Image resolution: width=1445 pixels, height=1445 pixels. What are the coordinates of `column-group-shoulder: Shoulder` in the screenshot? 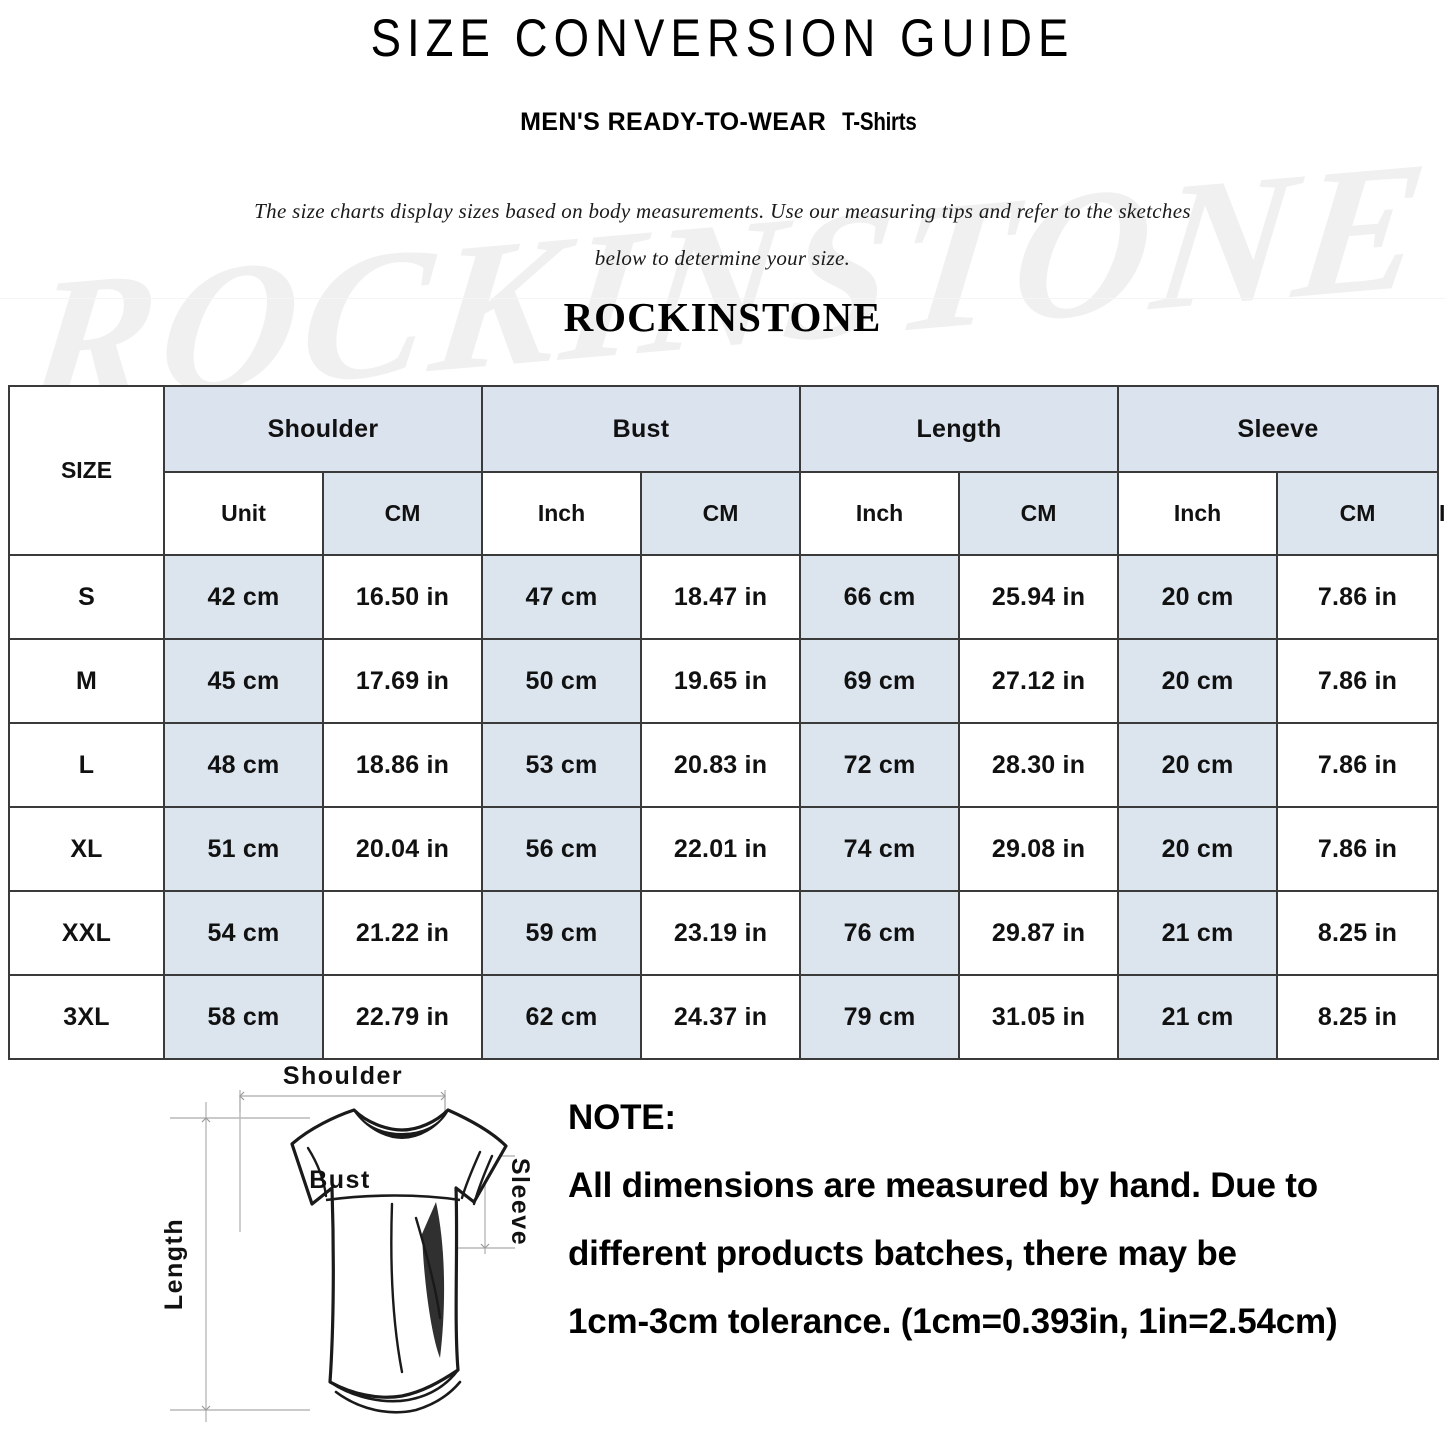 It's located at (323, 429).